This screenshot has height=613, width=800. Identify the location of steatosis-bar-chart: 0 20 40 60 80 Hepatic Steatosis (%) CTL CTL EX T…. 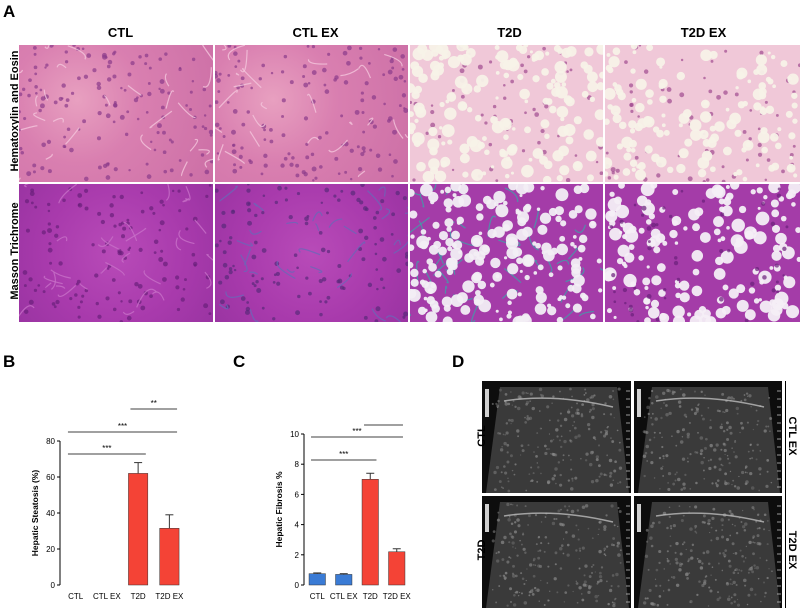
(107, 500).